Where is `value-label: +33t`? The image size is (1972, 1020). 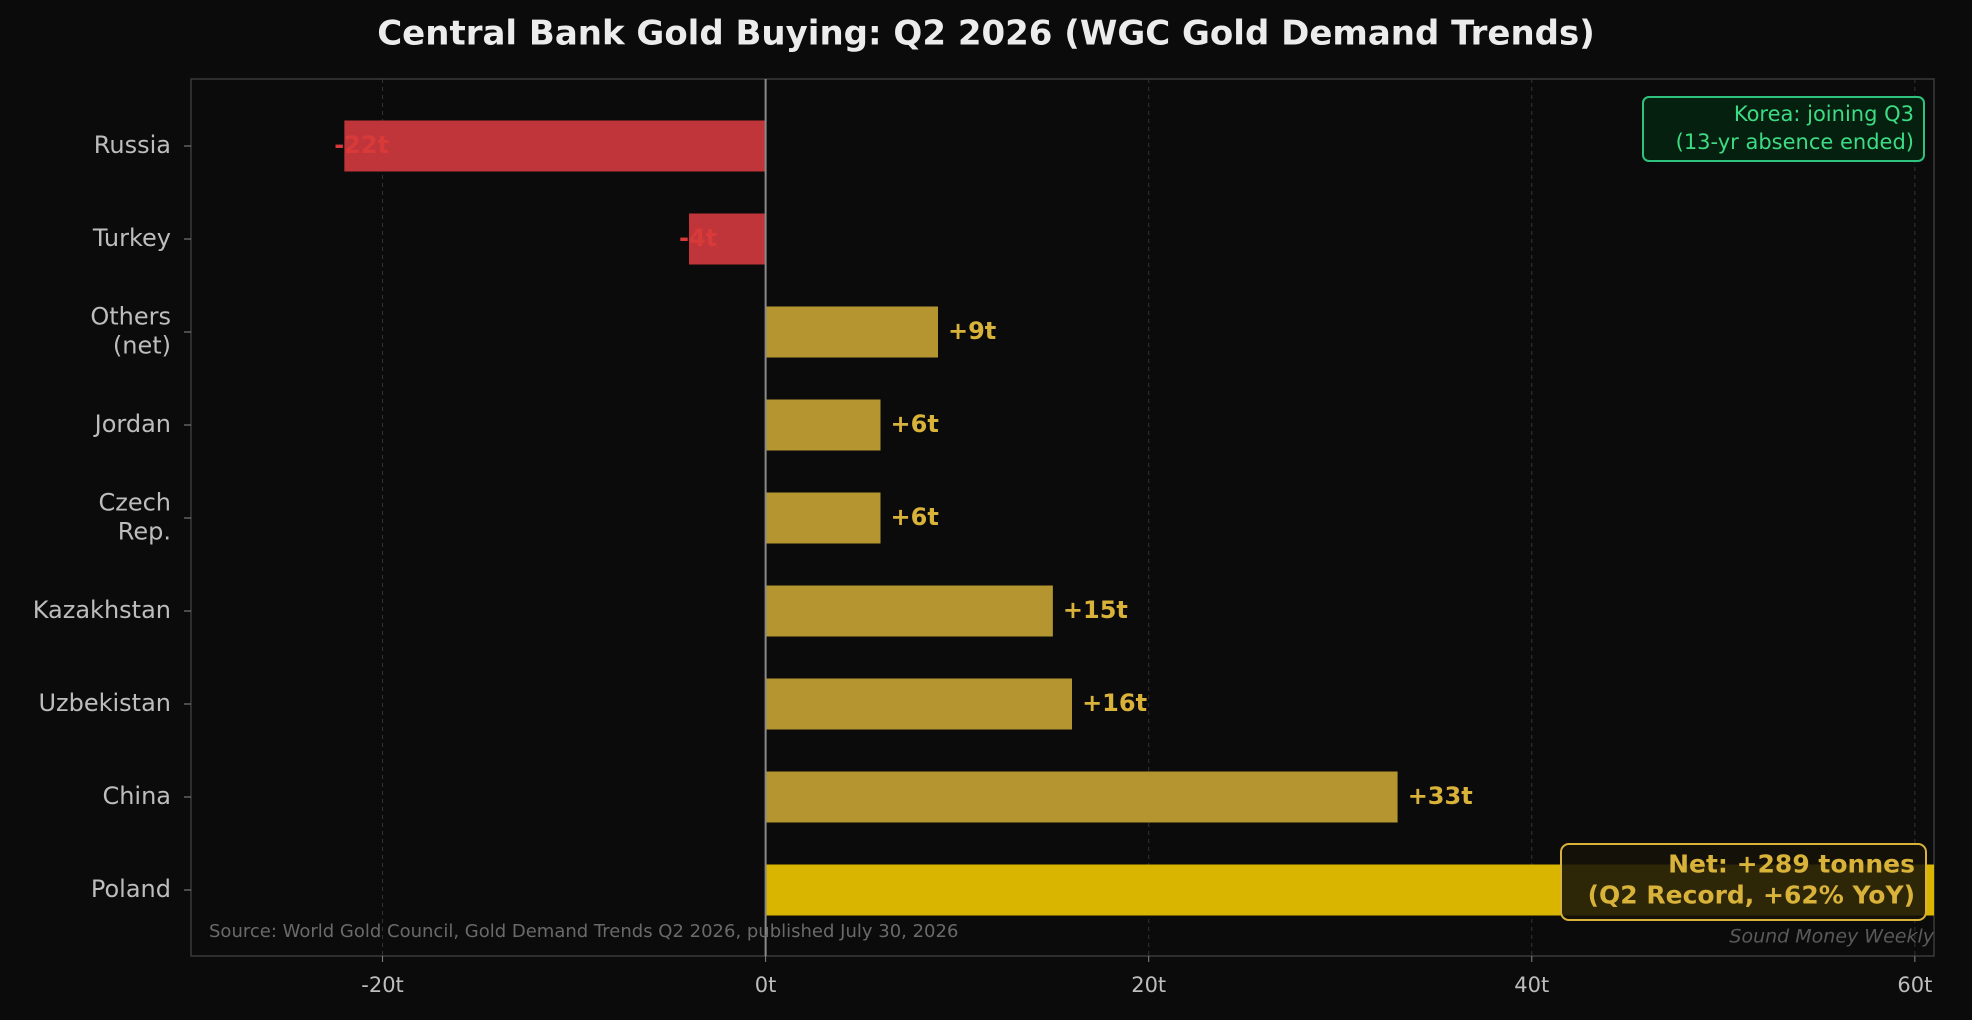
value-label: +33t is located at coordinates (1440, 796).